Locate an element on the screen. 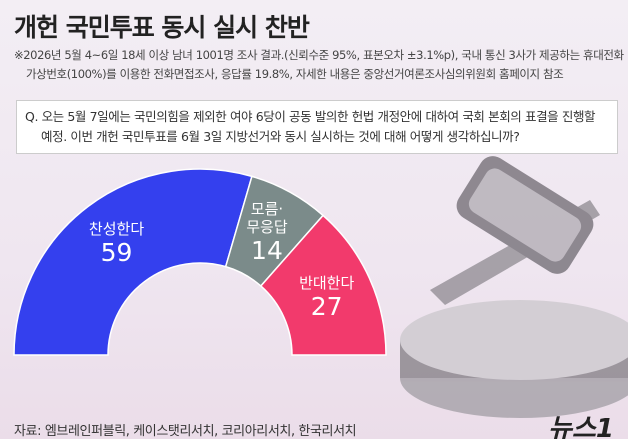 Image resolution: width=628 pixels, height=439 pixels. slice-label: 찬성한다 59 is located at coordinates (116, 244).